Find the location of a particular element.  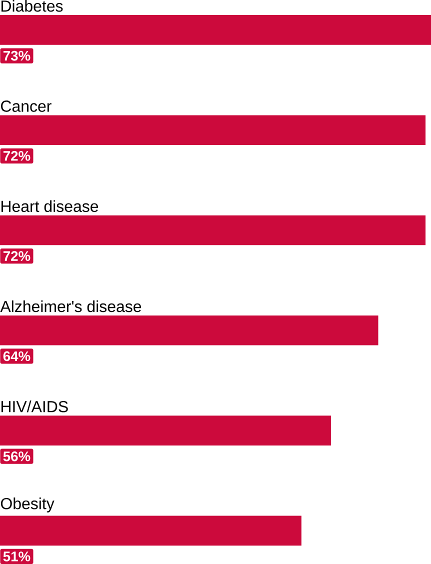

y-tick-label: Heart disease is located at coordinates (49, 206).